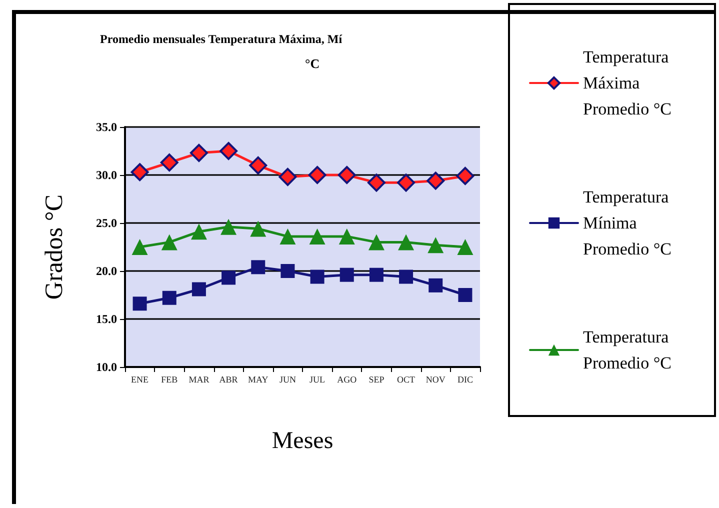 The width and height of the screenshot is (719, 508). Describe the element at coordinates (106, 223) in the screenshot. I see `y-tick-label: 25.0` at that location.